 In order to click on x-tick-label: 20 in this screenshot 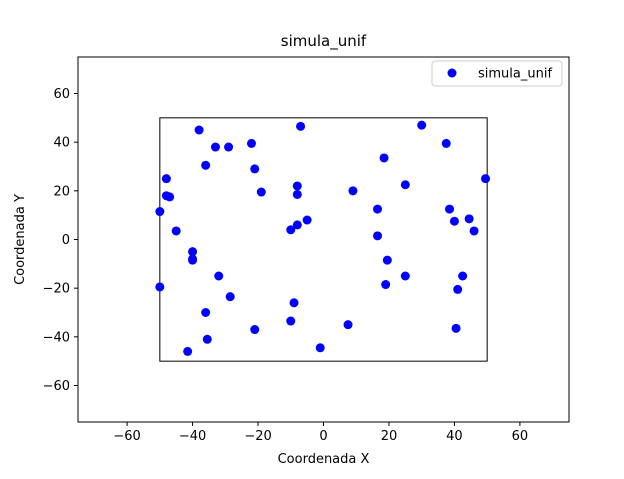, I will do `click(389, 436)`.